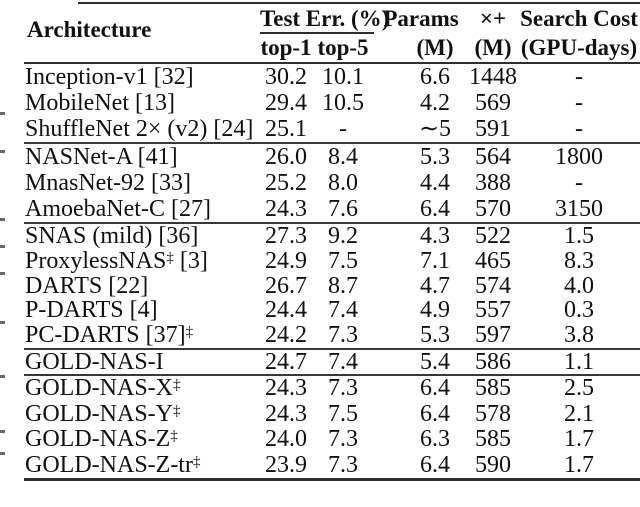  What do you see at coordinates (286, 47) in the screenshot?
I see `col-header-top1: top-1` at bounding box center [286, 47].